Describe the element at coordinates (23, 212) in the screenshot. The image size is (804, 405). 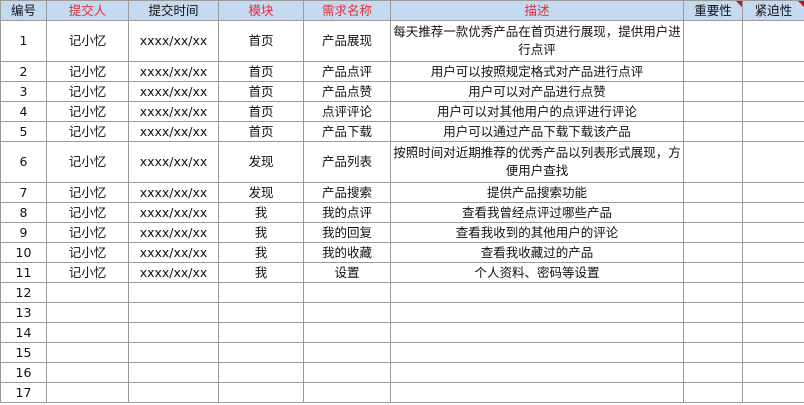
I see `cell: 8` at that location.